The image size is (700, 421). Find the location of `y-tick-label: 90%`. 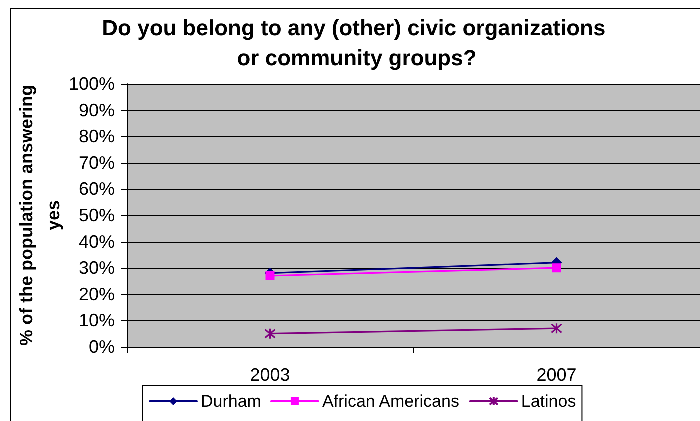

y-tick-label: 90% is located at coordinates (96, 110).